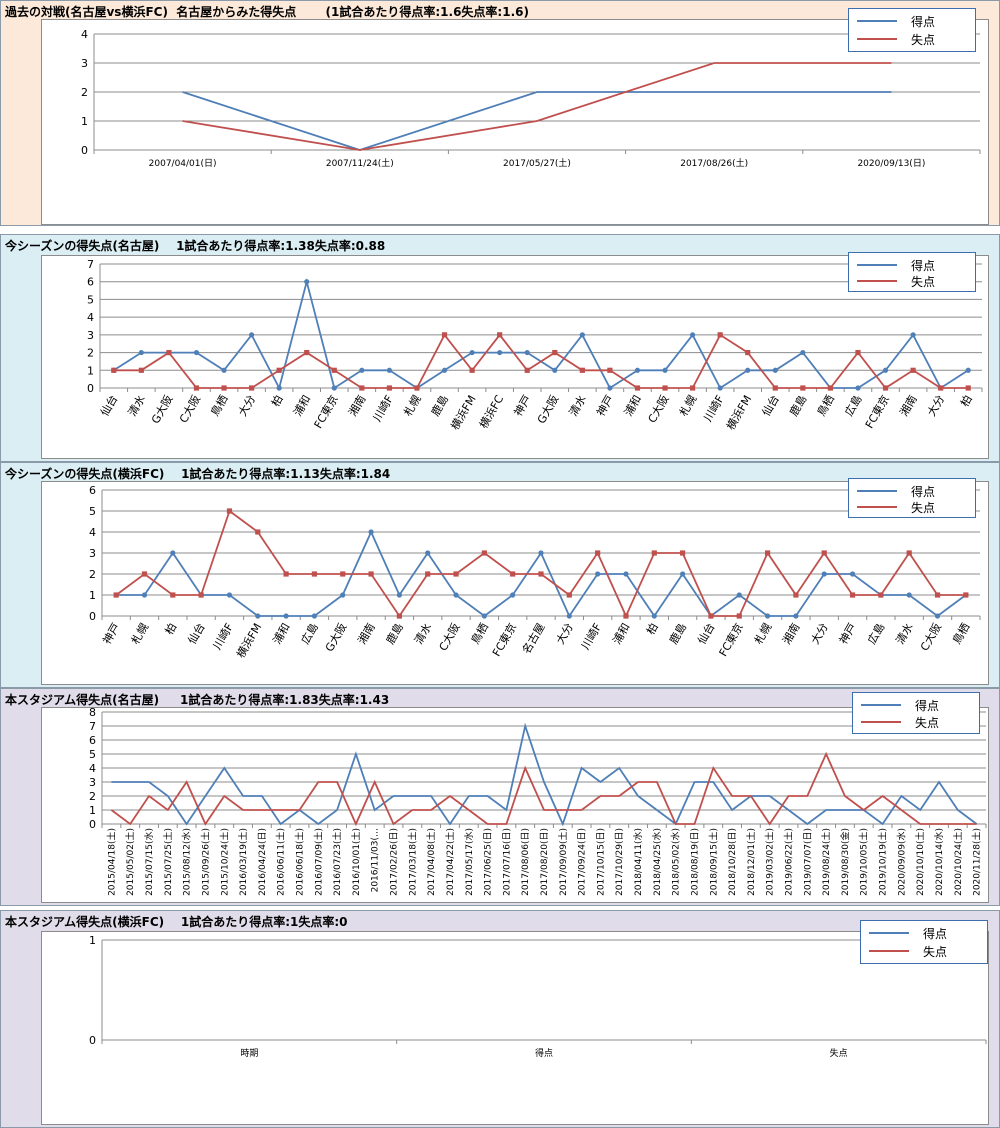 This screenshot has width=1000, height=1128. What do you see at coordinates (789, 862) in the screenshot?
I see `x-tick-label: 2019/06/22(土)` at bounding box center [789, 862].